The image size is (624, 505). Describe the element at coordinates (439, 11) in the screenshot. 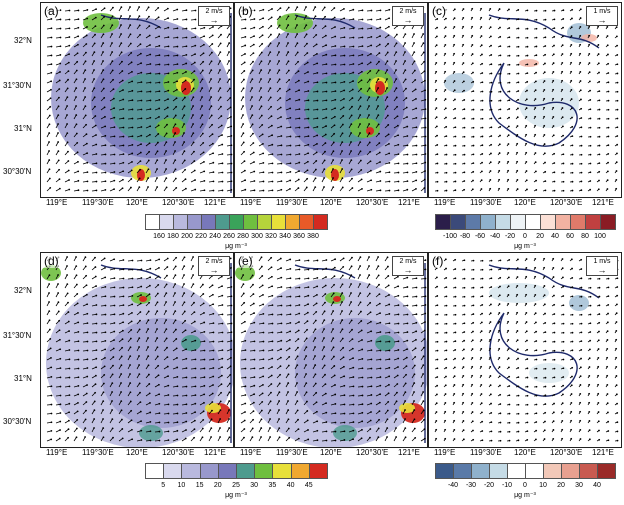

I see `panel-label: (c)` at that location.